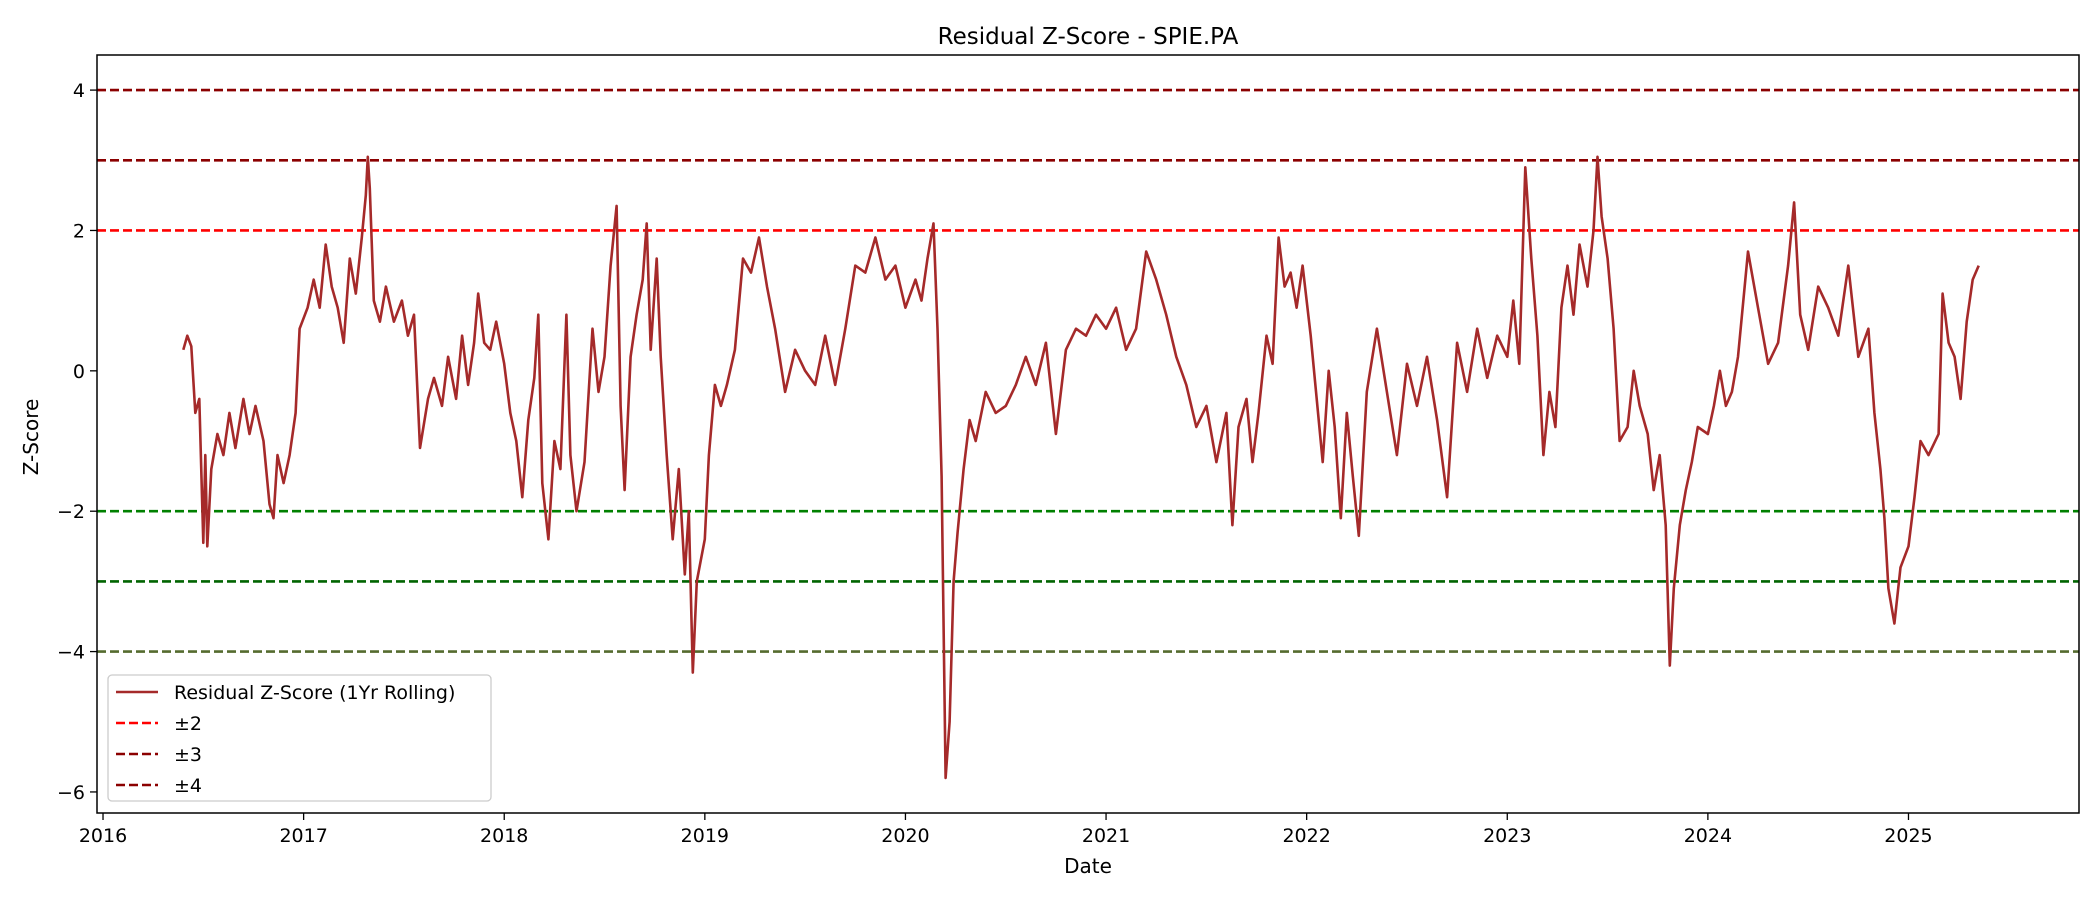 This screenshot has width=2100, height=900. I want to click on y-tick-label: 4, so click(79, 91).